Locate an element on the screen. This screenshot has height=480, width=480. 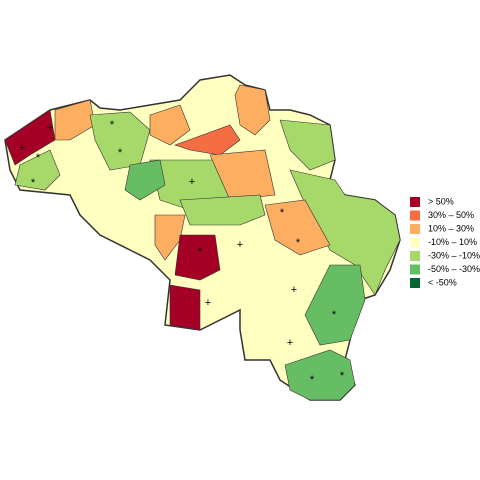
legend-label: 30% – 50% is located at coordinates (451, 215).